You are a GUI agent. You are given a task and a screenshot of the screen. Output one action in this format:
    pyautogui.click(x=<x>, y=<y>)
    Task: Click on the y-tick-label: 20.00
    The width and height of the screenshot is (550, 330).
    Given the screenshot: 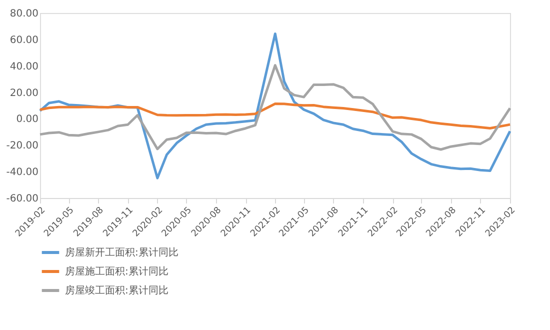 What is the action you would take?
    pyautogui.click(x=24, y=93)
    